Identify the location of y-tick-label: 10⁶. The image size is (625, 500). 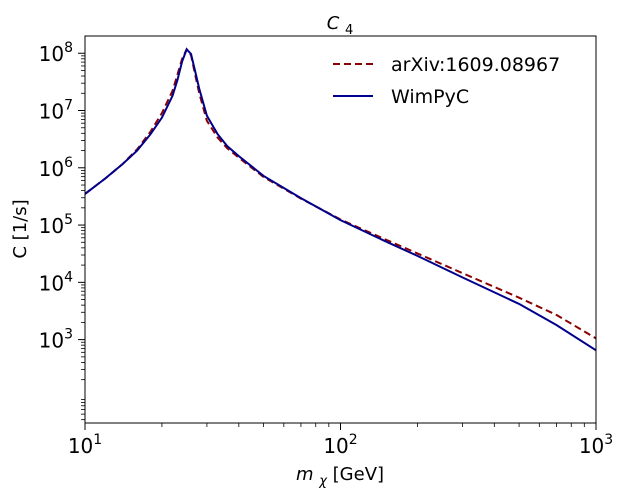
(56, 168).